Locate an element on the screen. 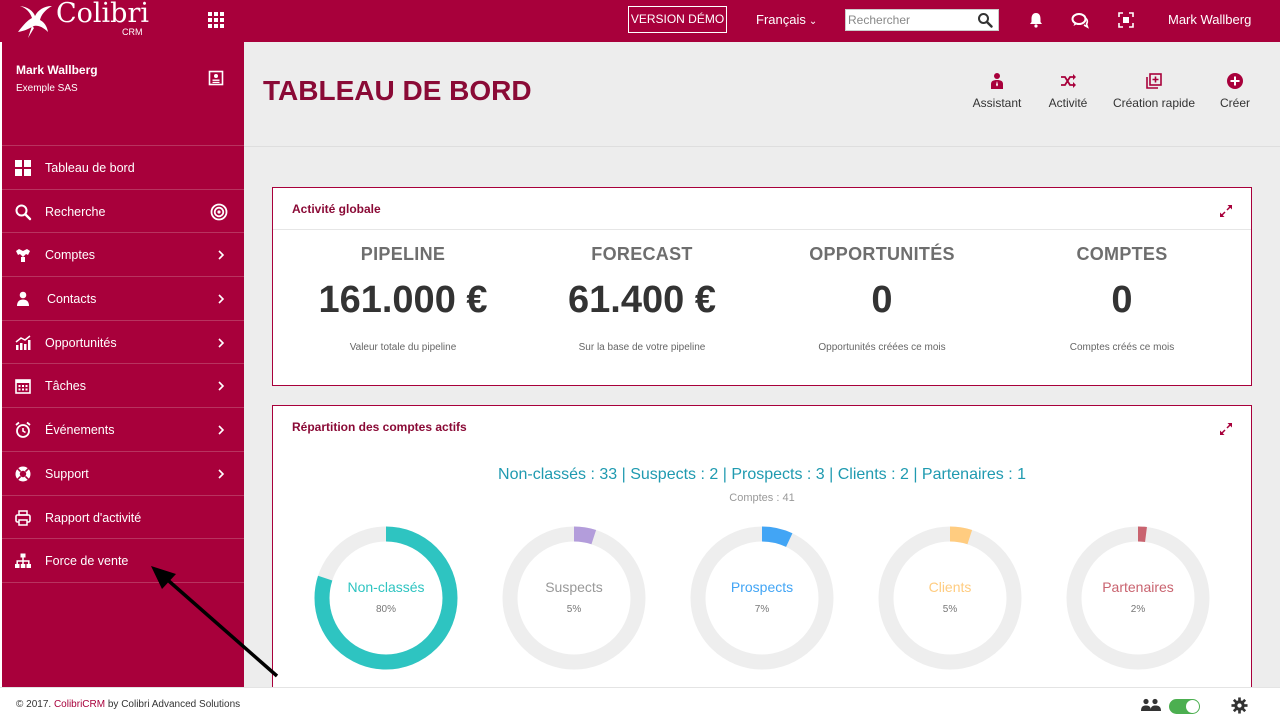 The width and height of the screenshot is (1280, 720). sidebar-item-tasks: Tâches is located at coordinates (123, 386).